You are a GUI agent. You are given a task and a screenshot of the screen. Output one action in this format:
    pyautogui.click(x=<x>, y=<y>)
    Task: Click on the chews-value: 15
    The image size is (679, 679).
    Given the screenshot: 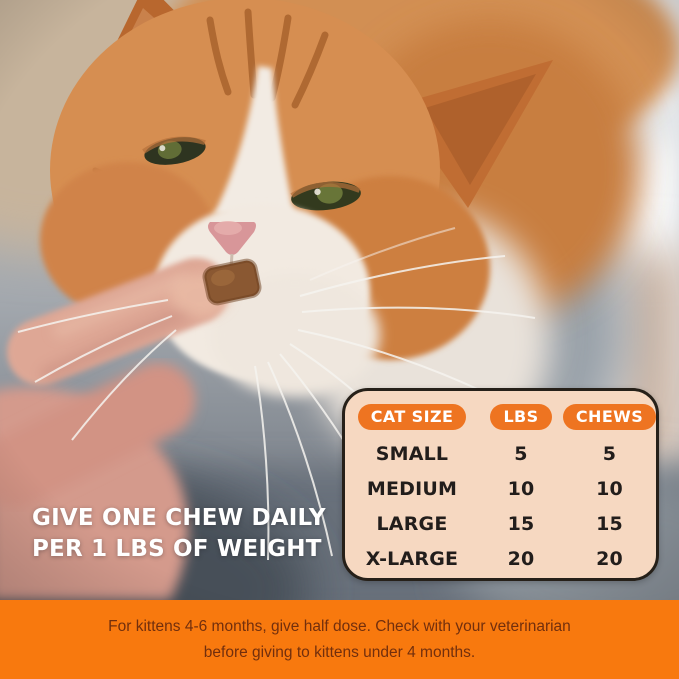 What is the action you would take?
    pyautogui.click(x=609, y=523)
    